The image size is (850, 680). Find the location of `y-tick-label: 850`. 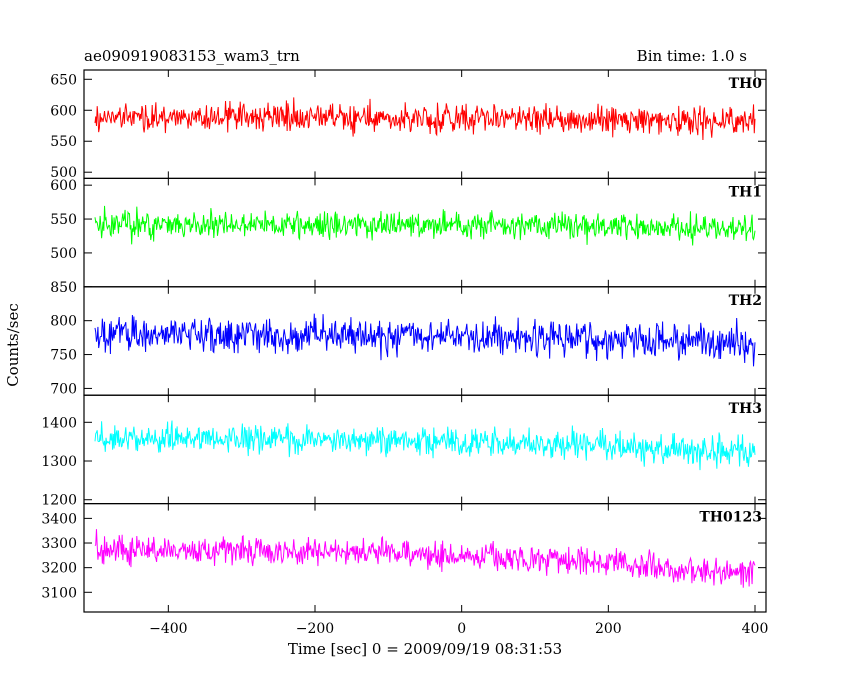

y-tick-label: 850 is located at coordinates (63, 288).